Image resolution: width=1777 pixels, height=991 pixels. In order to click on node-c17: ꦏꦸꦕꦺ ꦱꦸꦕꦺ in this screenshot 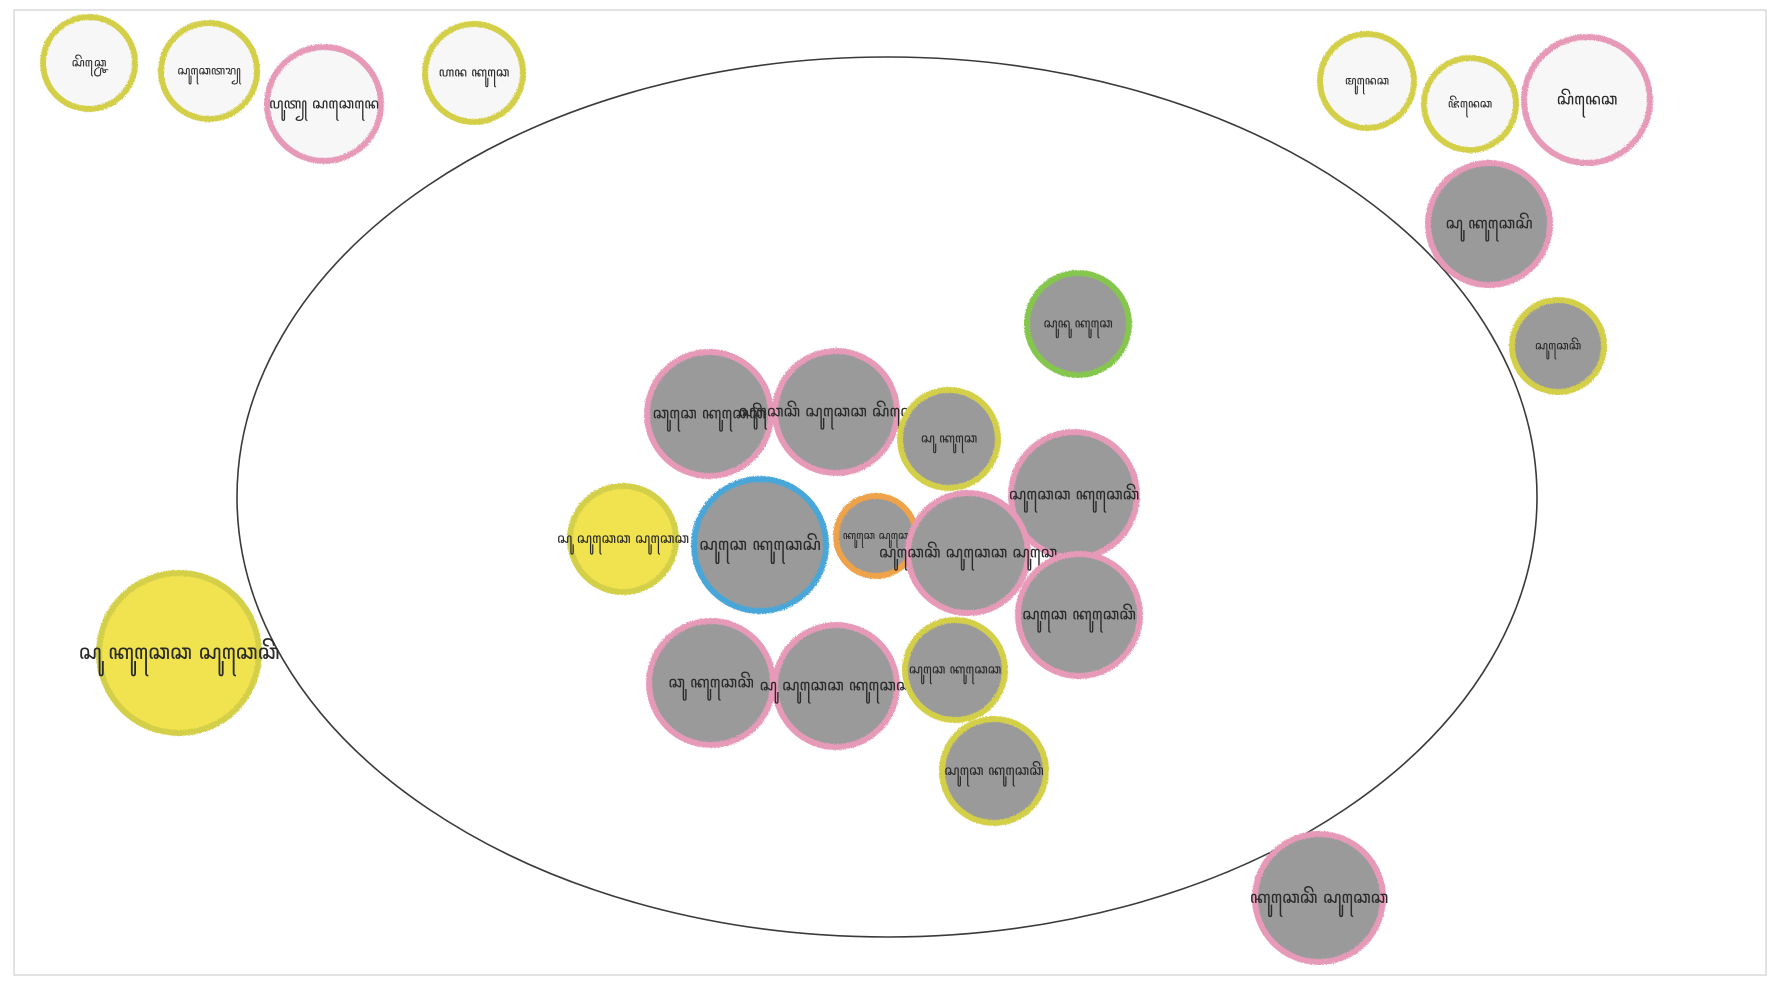, I will do `click(876, 536)`.